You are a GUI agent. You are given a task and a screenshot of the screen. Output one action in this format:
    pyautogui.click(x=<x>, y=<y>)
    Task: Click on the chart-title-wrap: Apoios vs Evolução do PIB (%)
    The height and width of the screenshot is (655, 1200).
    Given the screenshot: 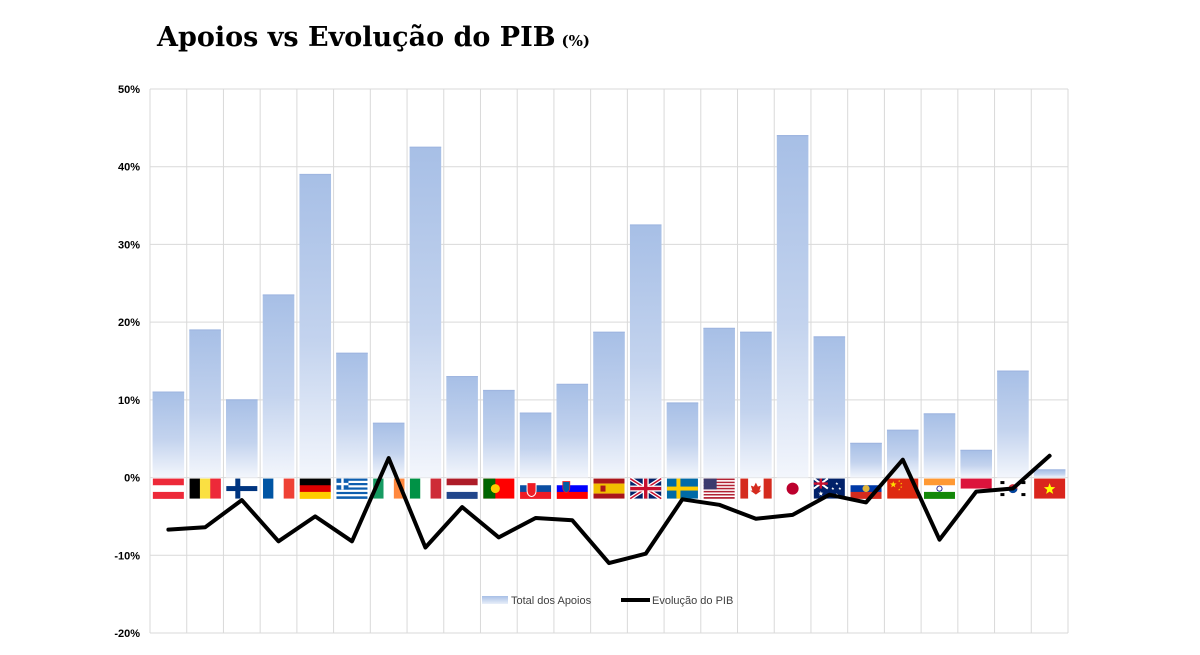 What is the action you would take?
    pyautogui.click(x=373, y=37)
    